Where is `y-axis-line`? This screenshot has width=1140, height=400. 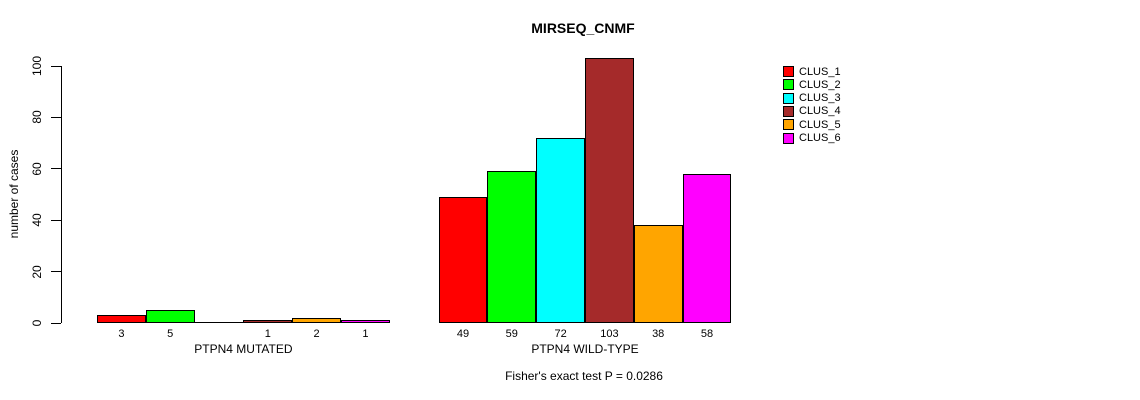
y-axis-line is located at coordinates (61, 194).